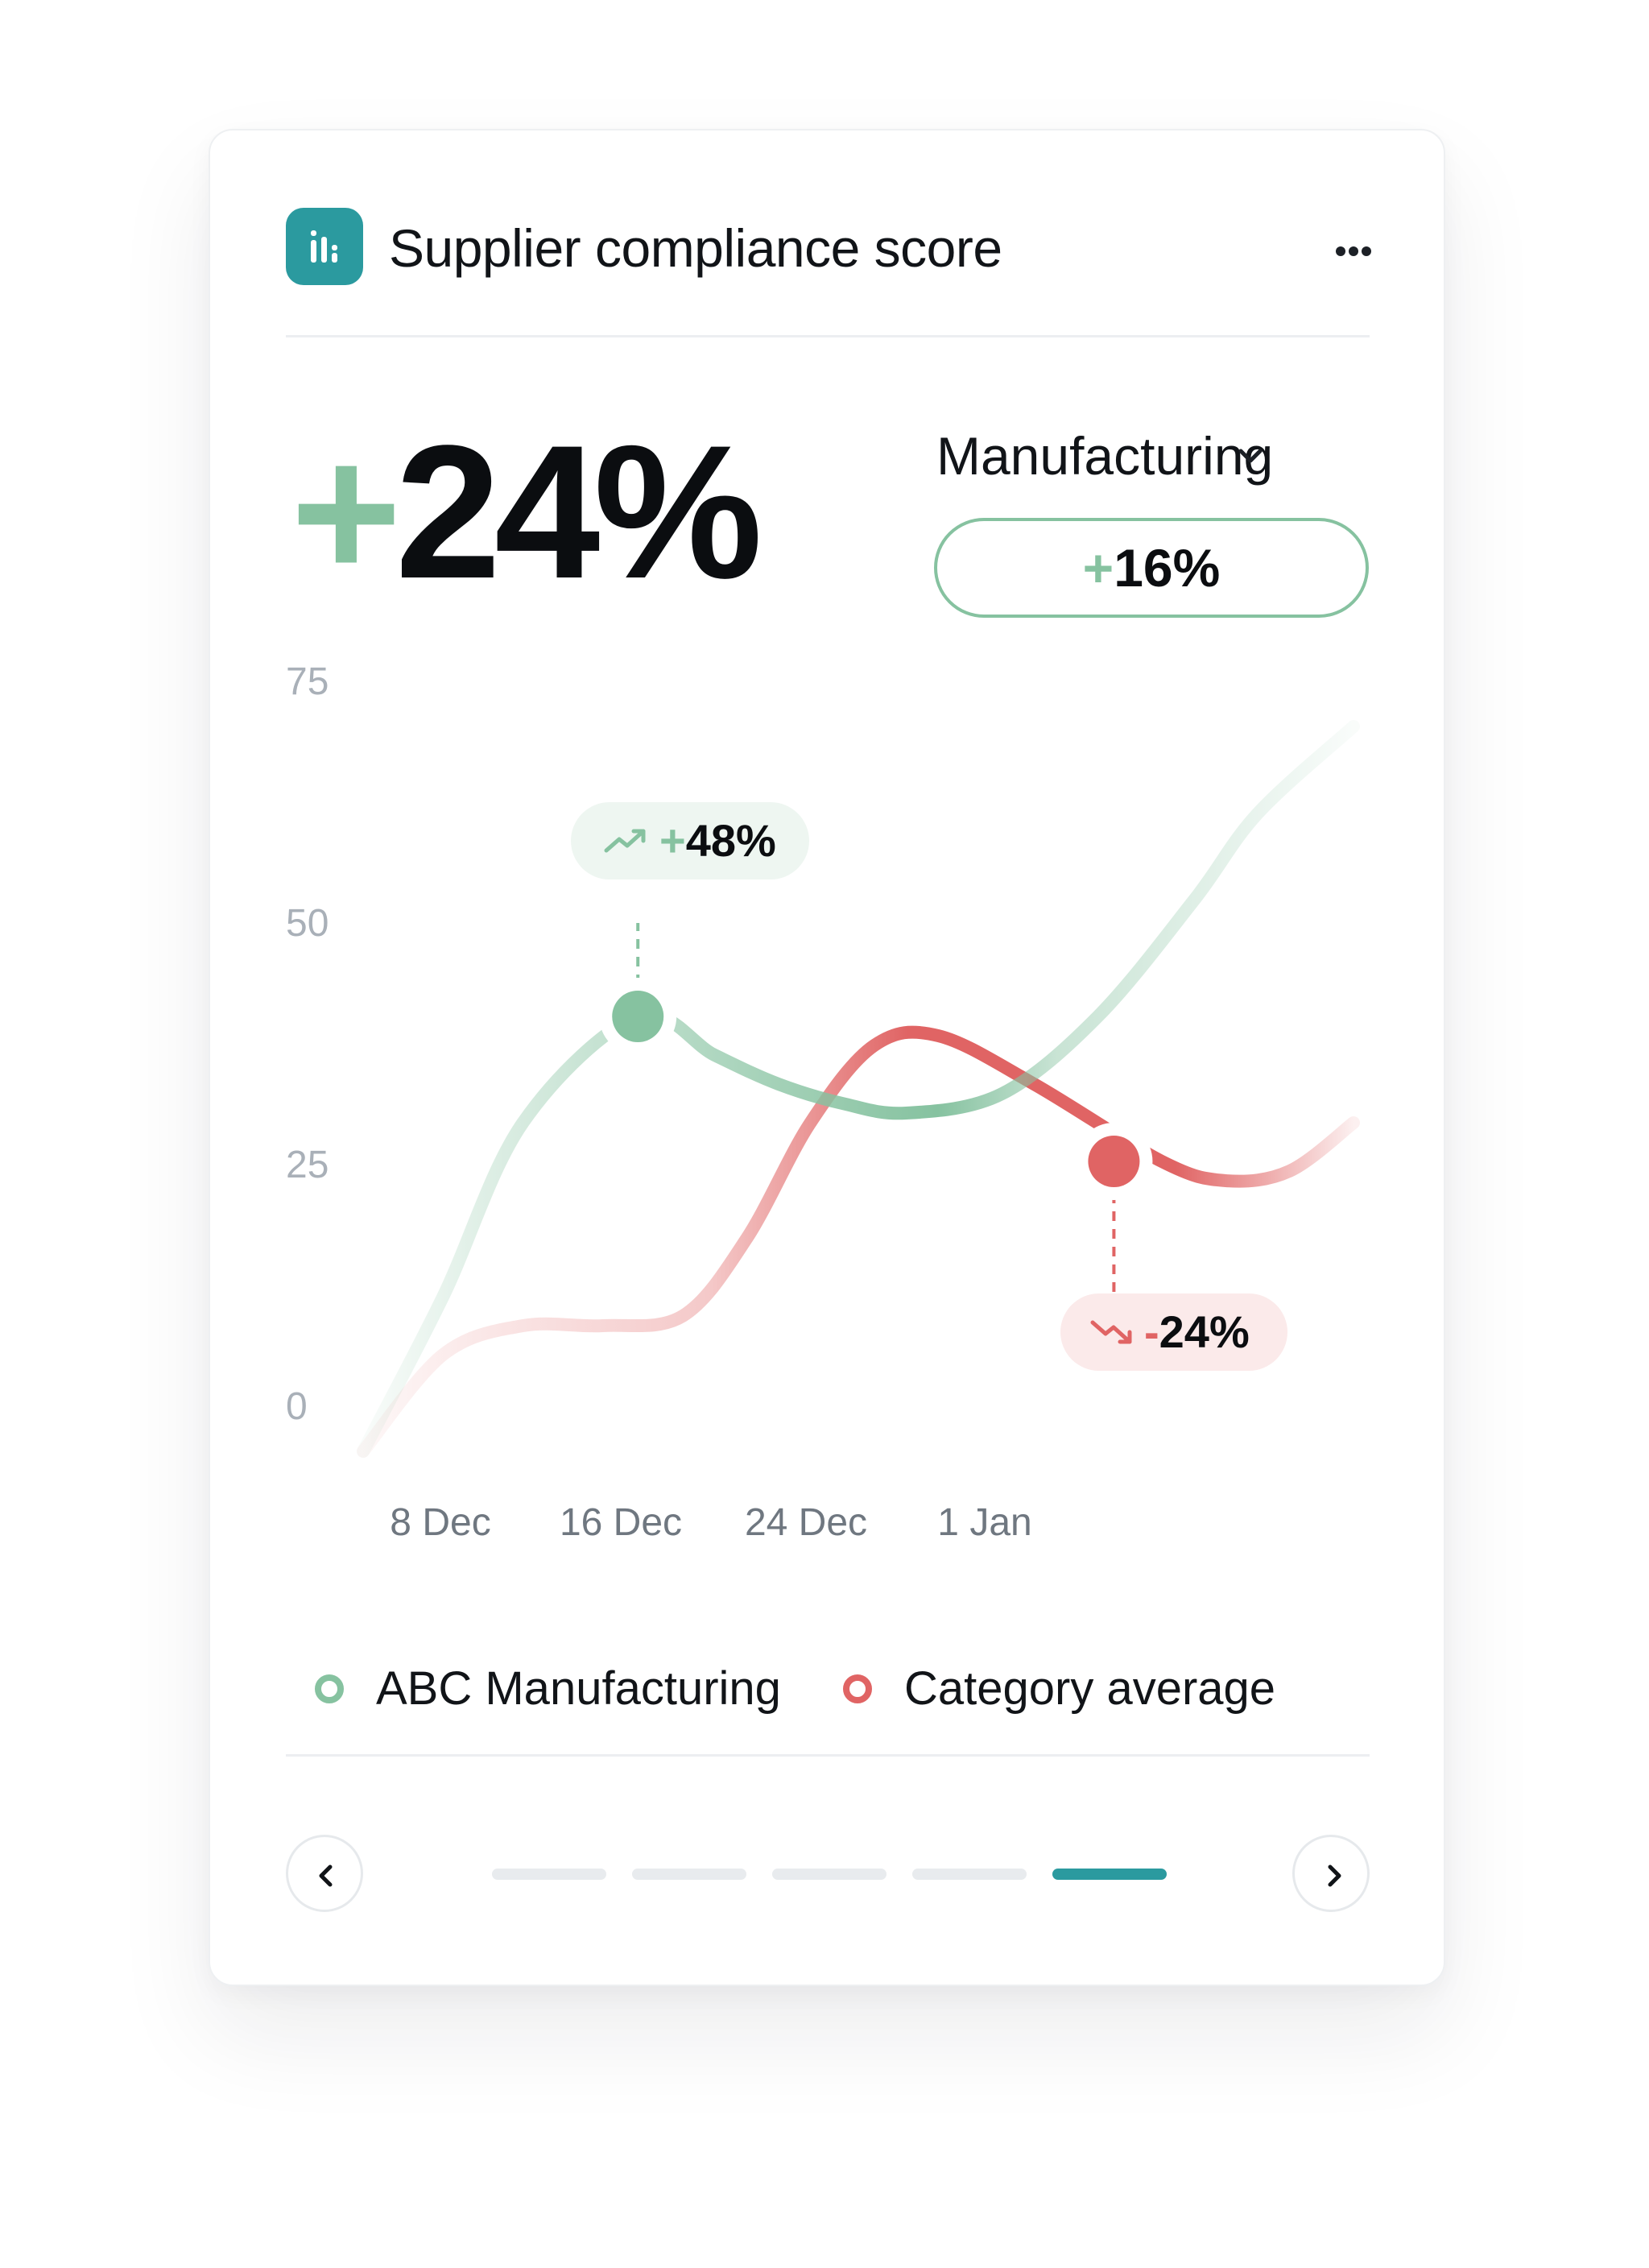 The image size is (1649, 2268). Describe the element at coordinates (1151, 1331) in the screenshot. I see `dip-callout-sign: -` at that location.